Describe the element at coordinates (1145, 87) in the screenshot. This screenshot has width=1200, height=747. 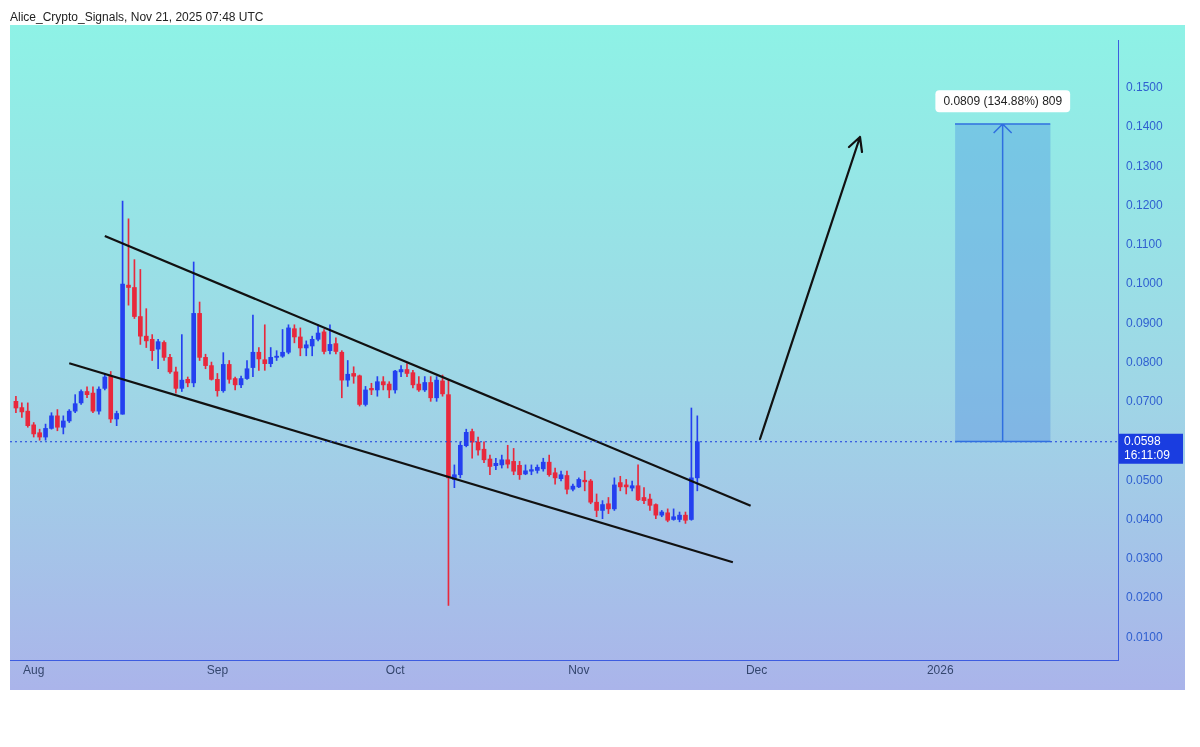
I see `y-tick-label: 0.1500` at that location.